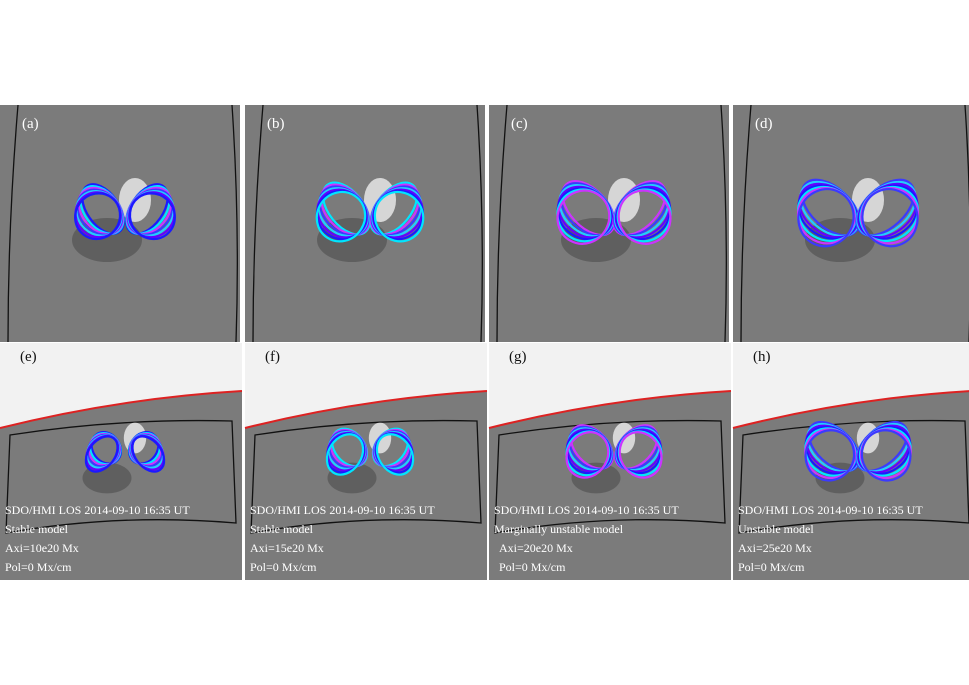 Image resolution: width=969 pixels, height=685 pixels. I want to click on panel-label: (b), so click(276, 124).